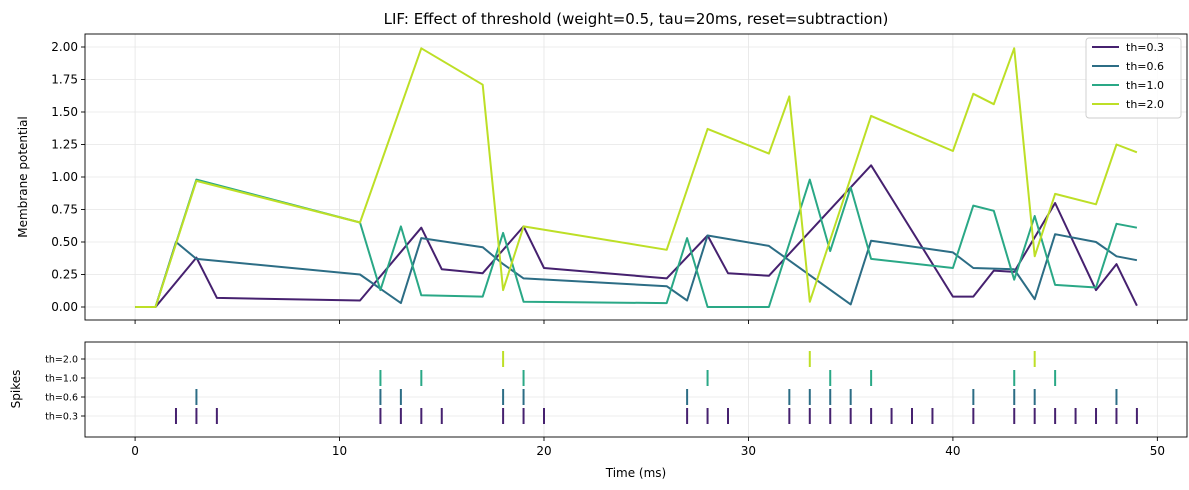 The width and height of the screenshot is (1189, 490). What do you see at coordinates (64, 307) in the screenshot?
I see `y-tick-label: 0.00` at bounding box center [64, 307].